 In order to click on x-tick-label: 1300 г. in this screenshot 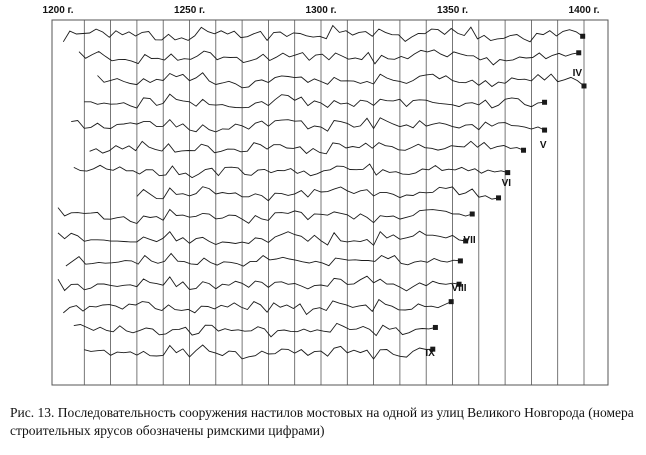, I will do `click(321, 10)`.